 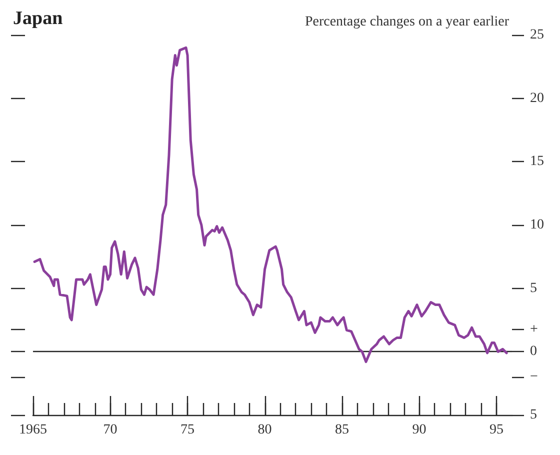 What do you see at coordinates (537, 98) in the screenshot?
I see `y-tick-label: 20` at bounding box center [537, 98].